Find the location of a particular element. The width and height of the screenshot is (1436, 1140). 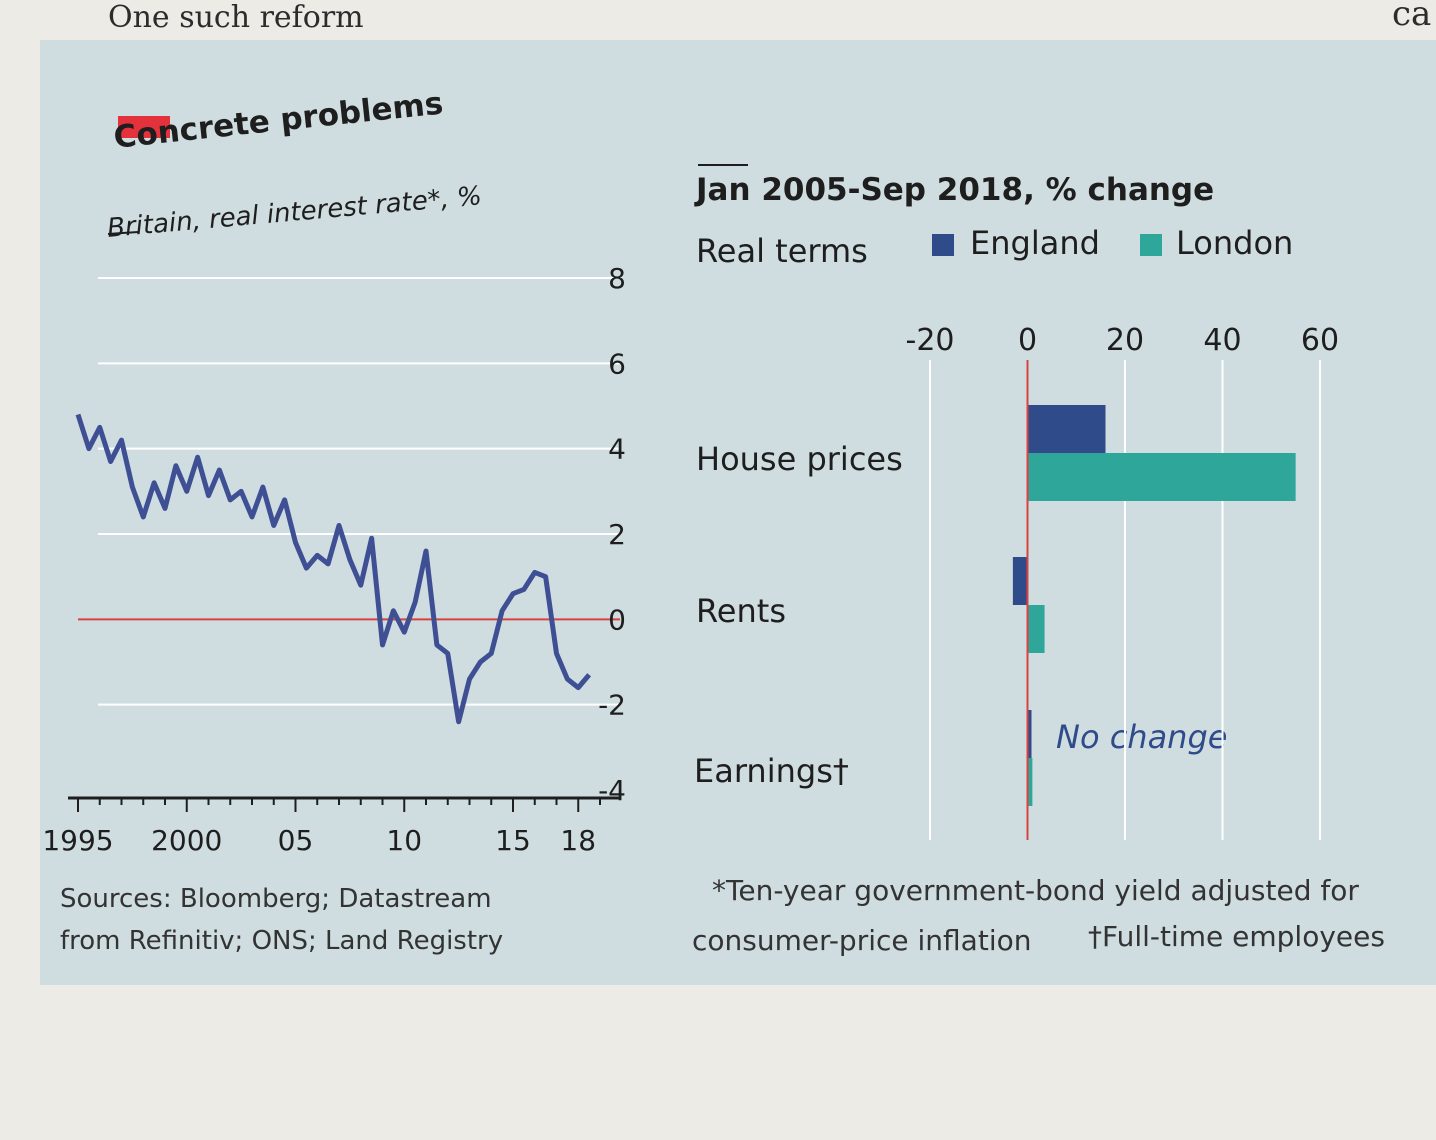

footnote-line-2: consumer-price inflation is located at coordinates (862, 940).